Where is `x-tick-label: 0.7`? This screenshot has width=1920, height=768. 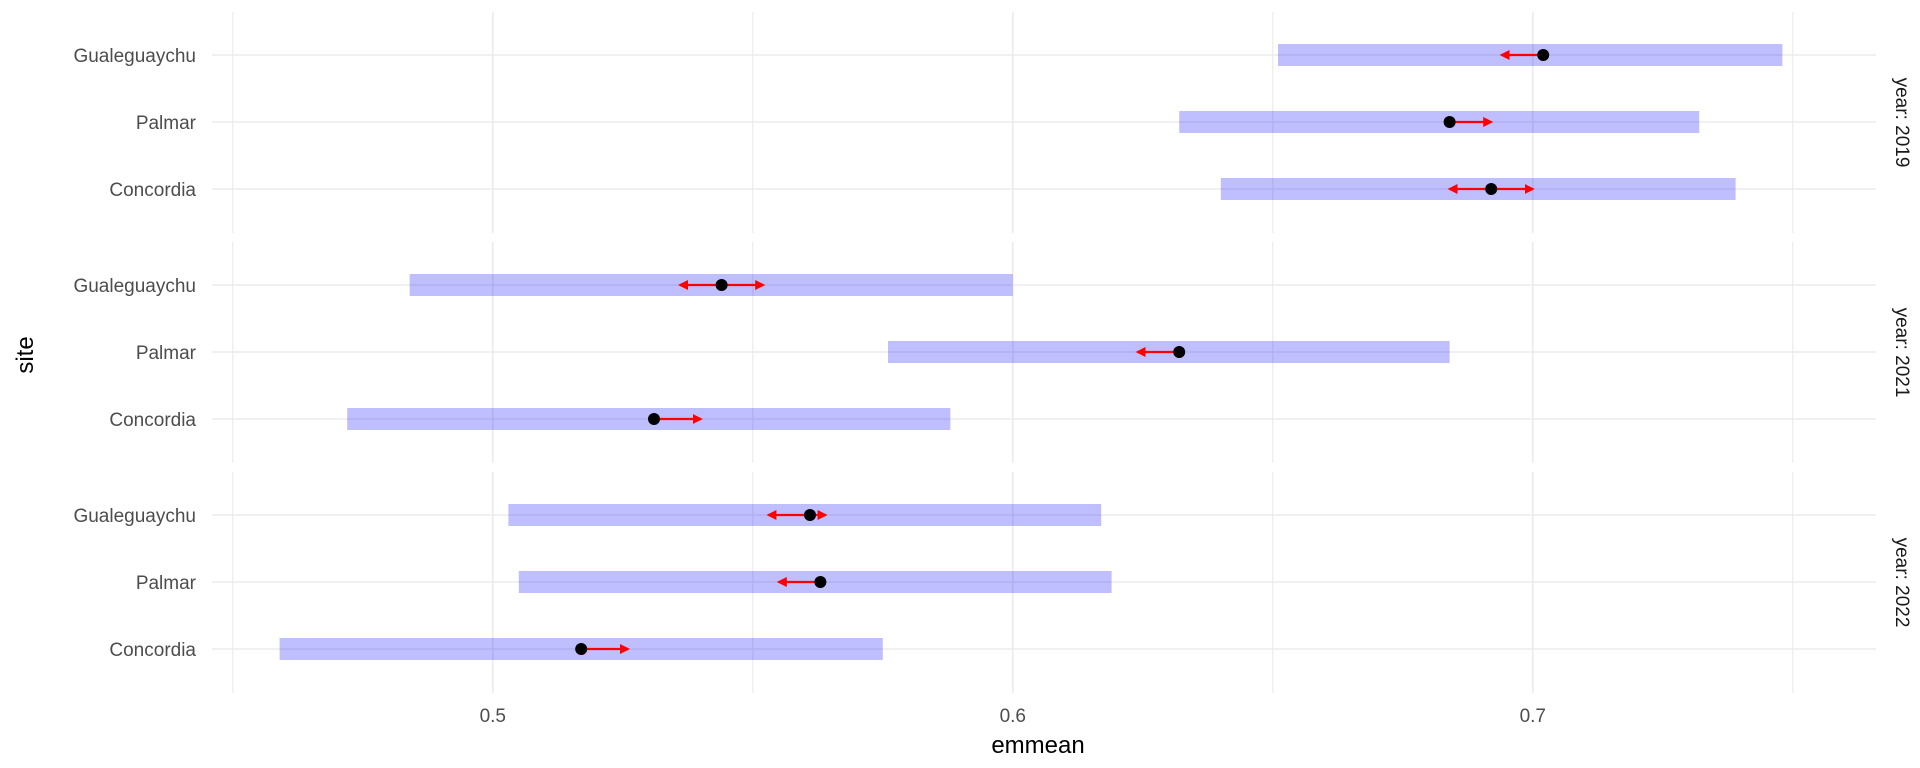
x-tick-label: 0.7 is located at coordinates (1533, 716).